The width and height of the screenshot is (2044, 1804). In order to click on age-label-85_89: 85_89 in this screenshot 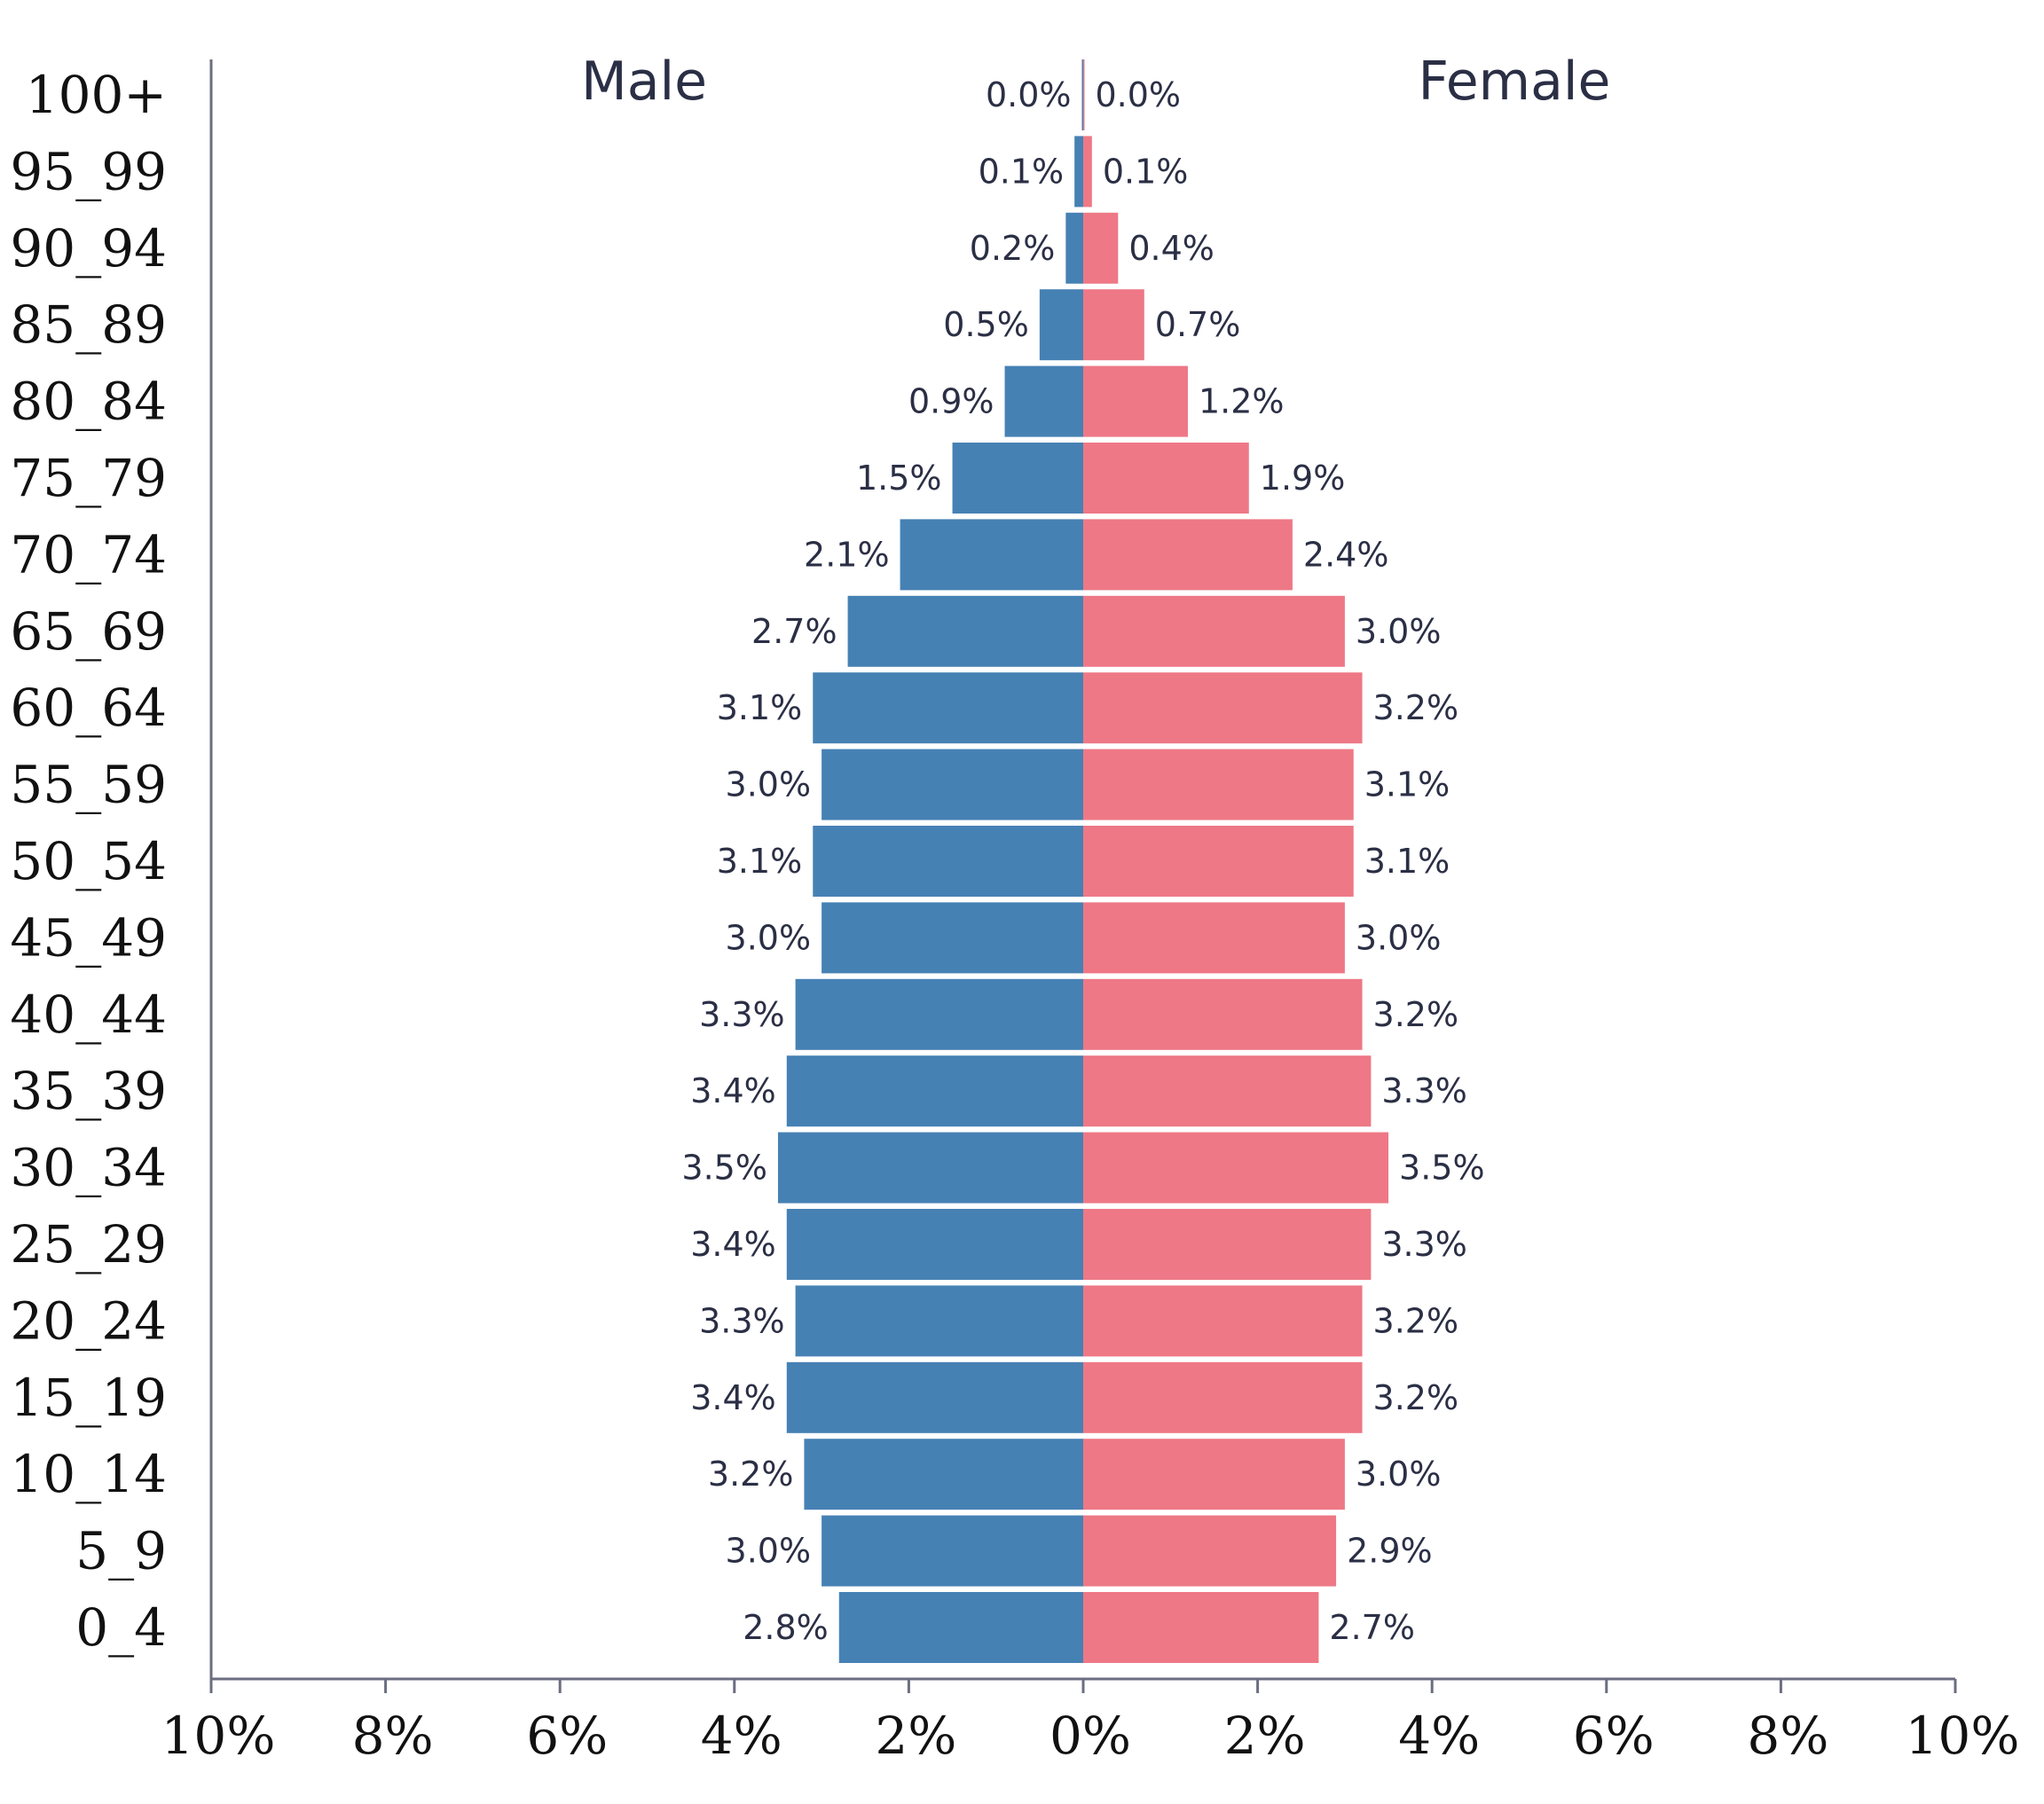, I will do `click(88, 324)`.